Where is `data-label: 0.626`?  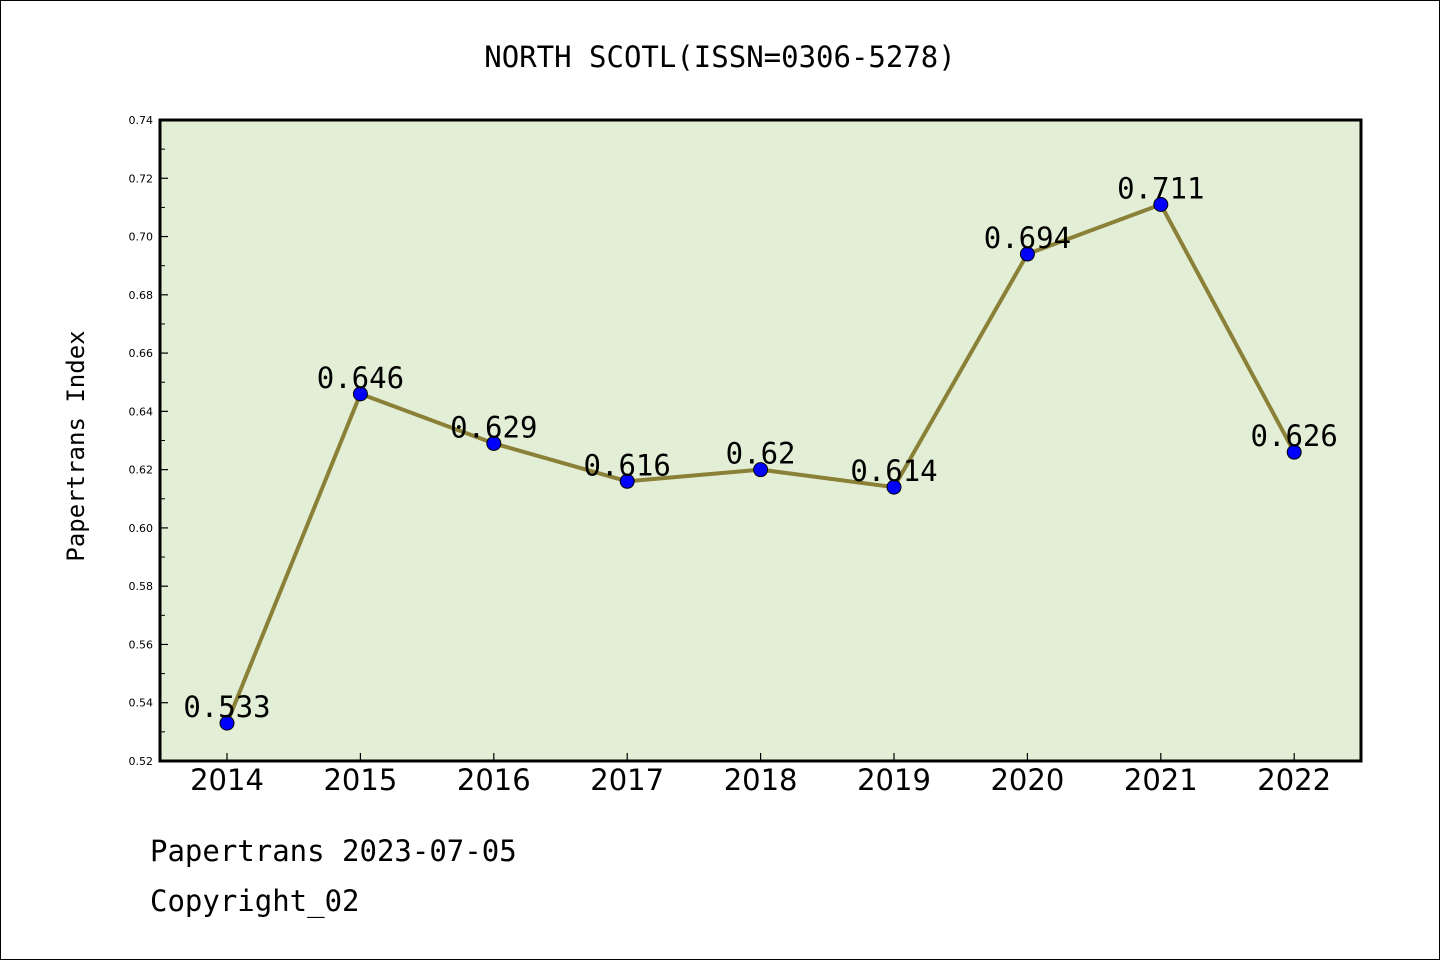 data-label: 0.626 is located at coordinates (1294, 436).